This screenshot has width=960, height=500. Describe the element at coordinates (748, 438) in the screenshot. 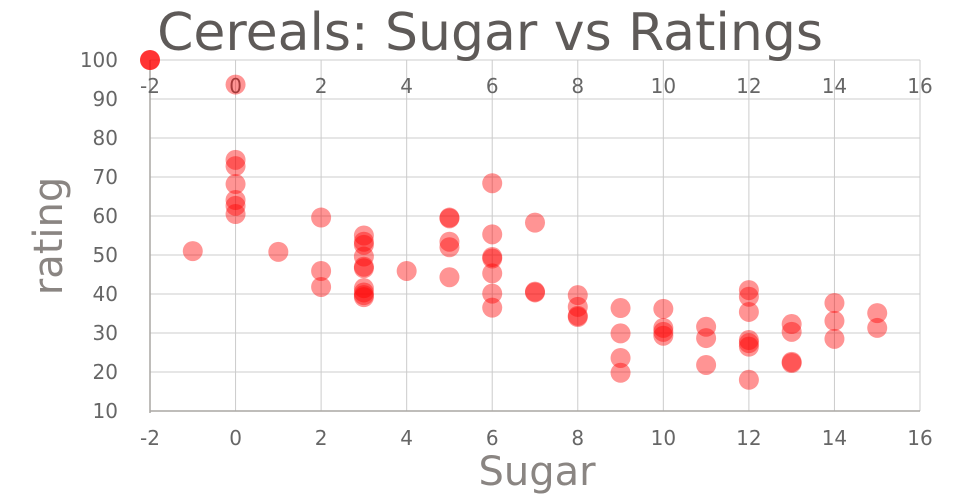

I see `x-tick-label: 12` at that location.